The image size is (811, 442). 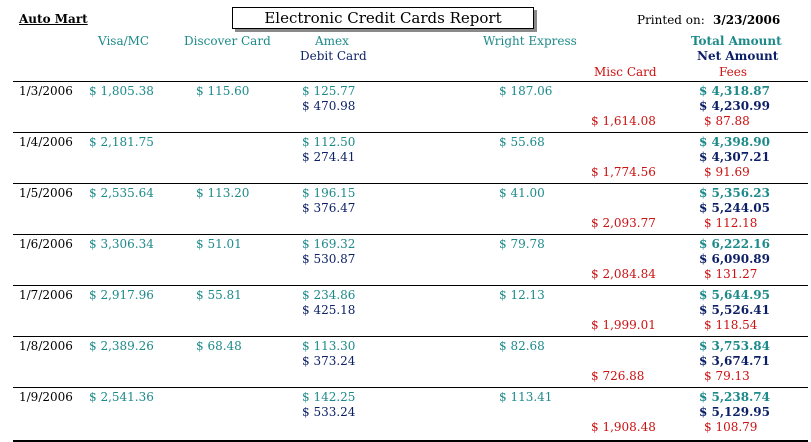 I want to click on column-header-visa: Visa/MC, so click(x=124, y=41).